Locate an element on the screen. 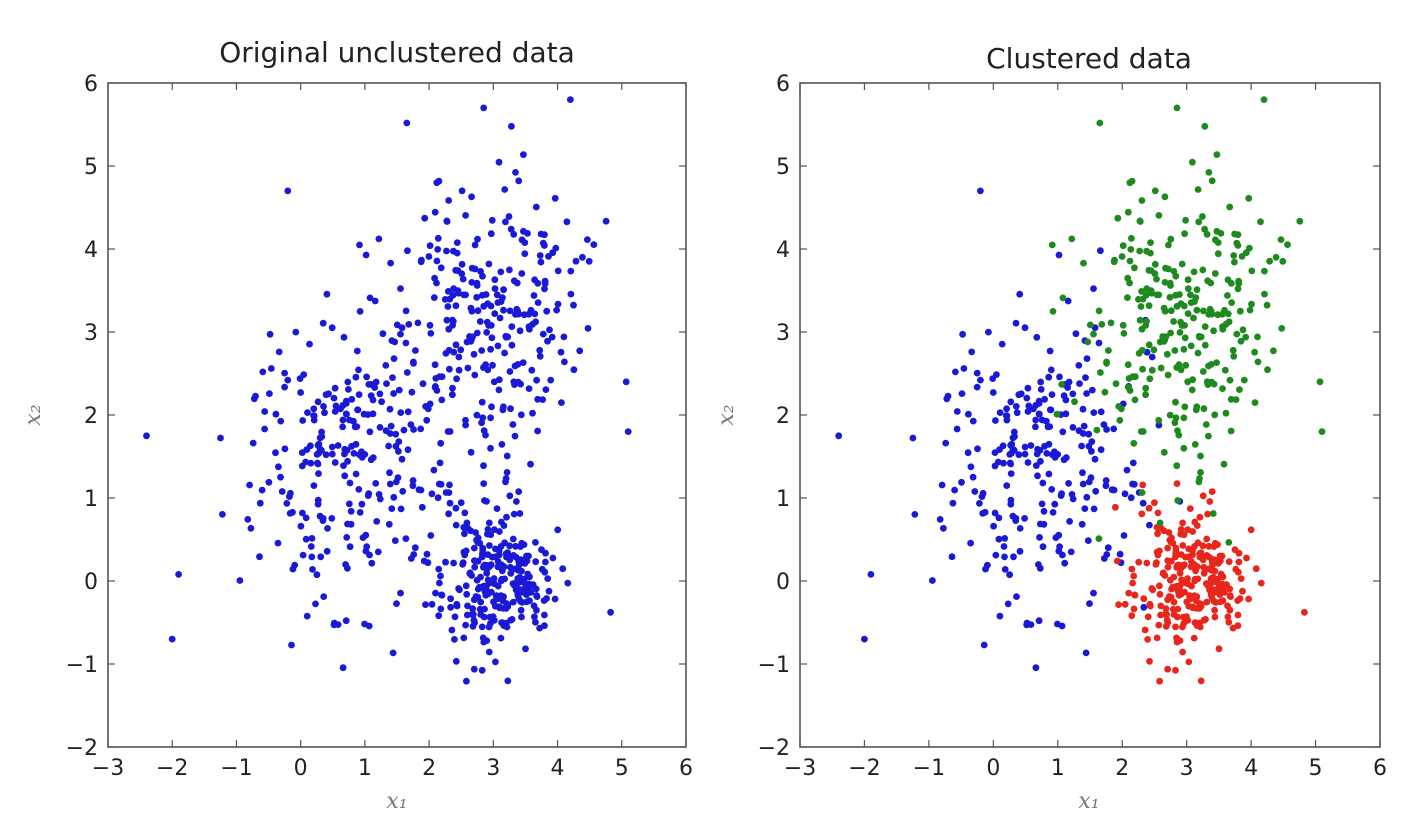 The image size is (1428, 818). x-tick-label: 0 is located at coordinates (301, 768).